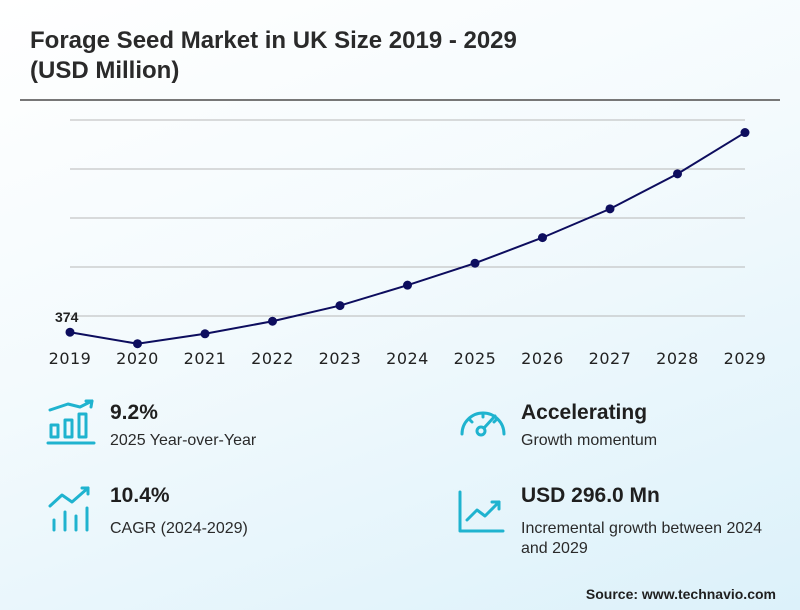 This screenshot has width=800, height=610. Describe the element at coordinates (71, 422) in the screenshot. I see `bar-chart-growth-icon` at that location.